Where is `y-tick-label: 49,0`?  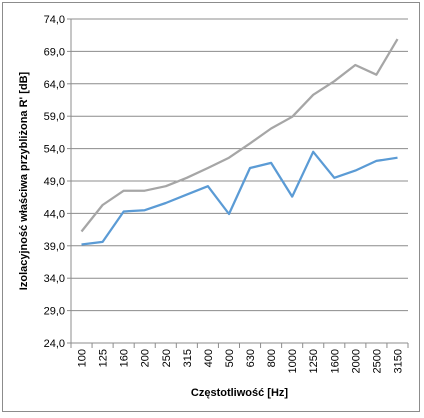 y-tick-label: 49,0 is located at coordinates (54, 182).